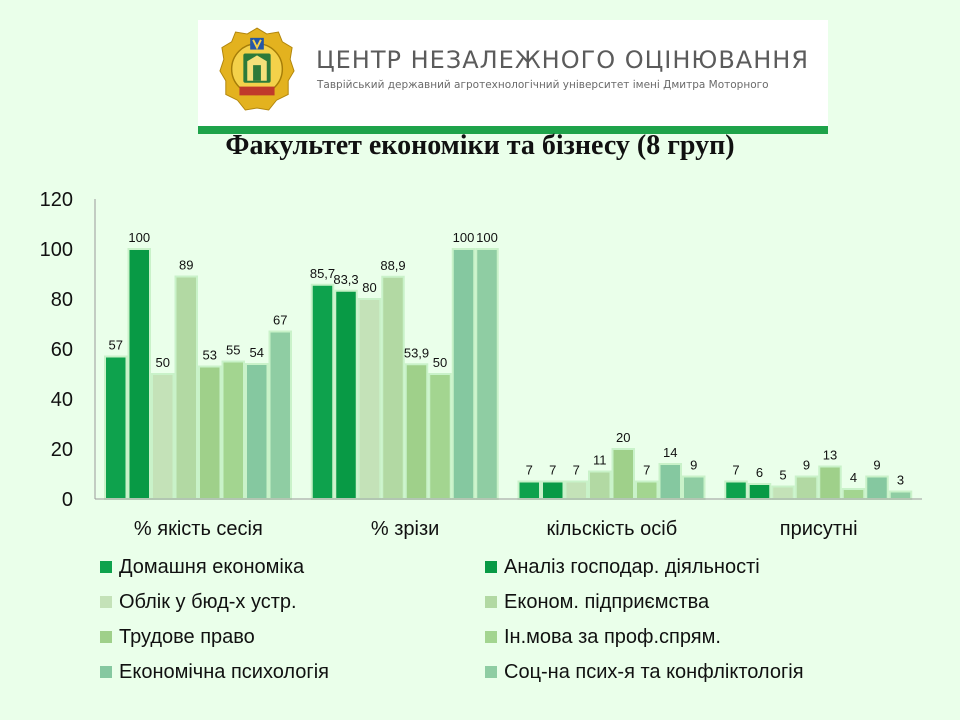 This screenshot has width=960, height=720. Describe the element at coordinates (670, 452) in the screenshot. I see `data-label: 14` at that location.